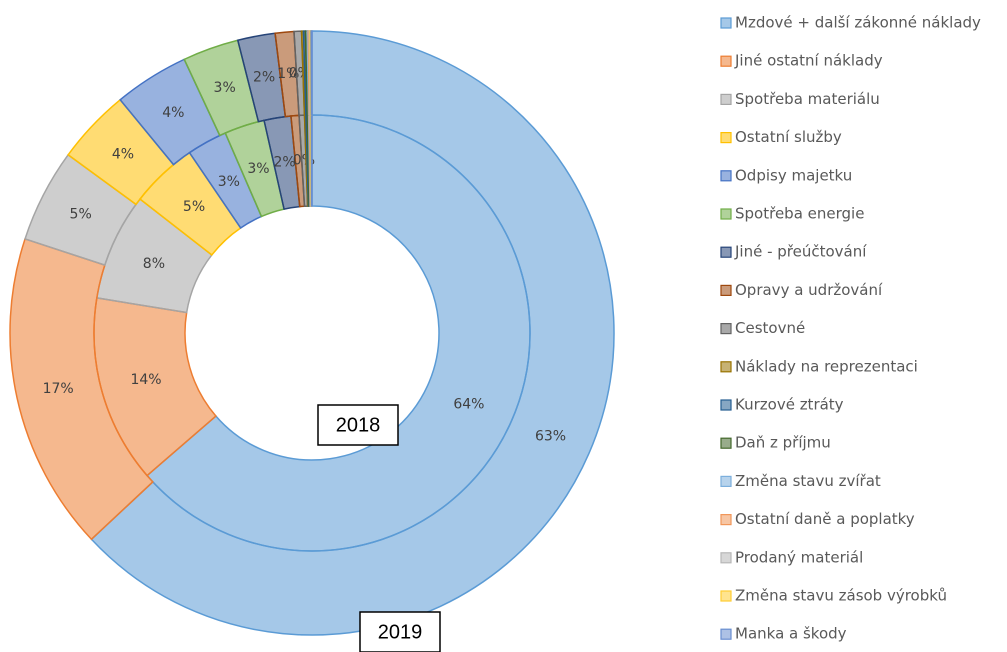 The image size is (1007, 652). I want to click on legend-label: Odpisy majetku, so click(793, 175).